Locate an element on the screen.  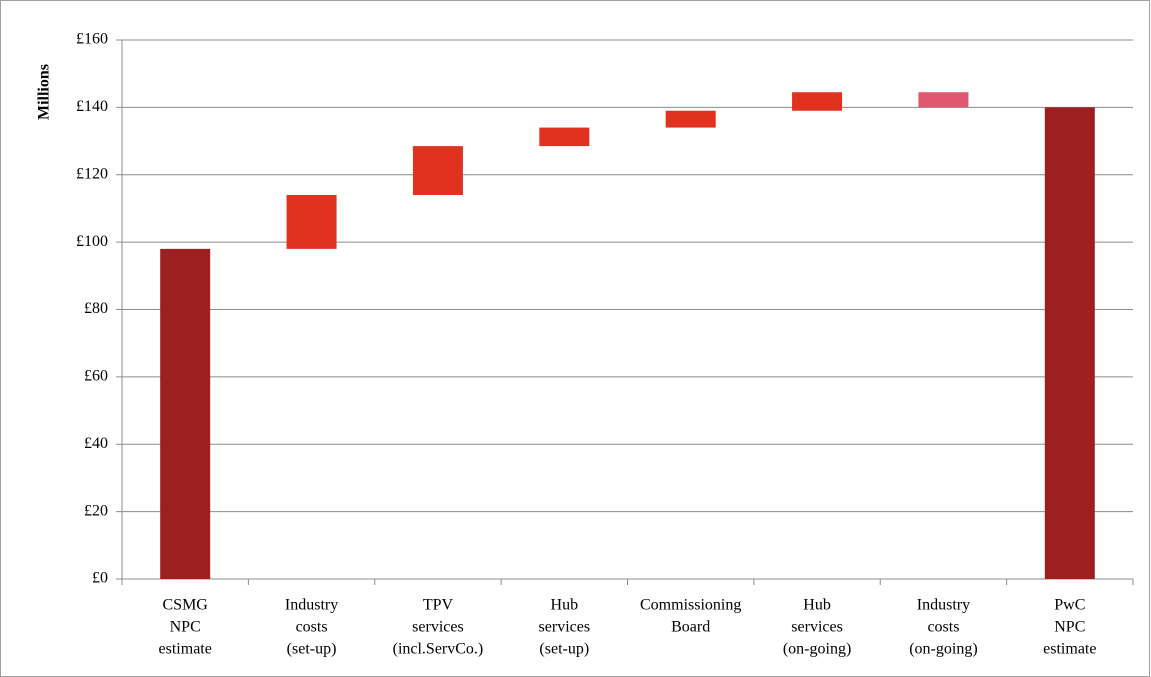
x-tick-label: Commissioning is located at coordinates (690, 605).